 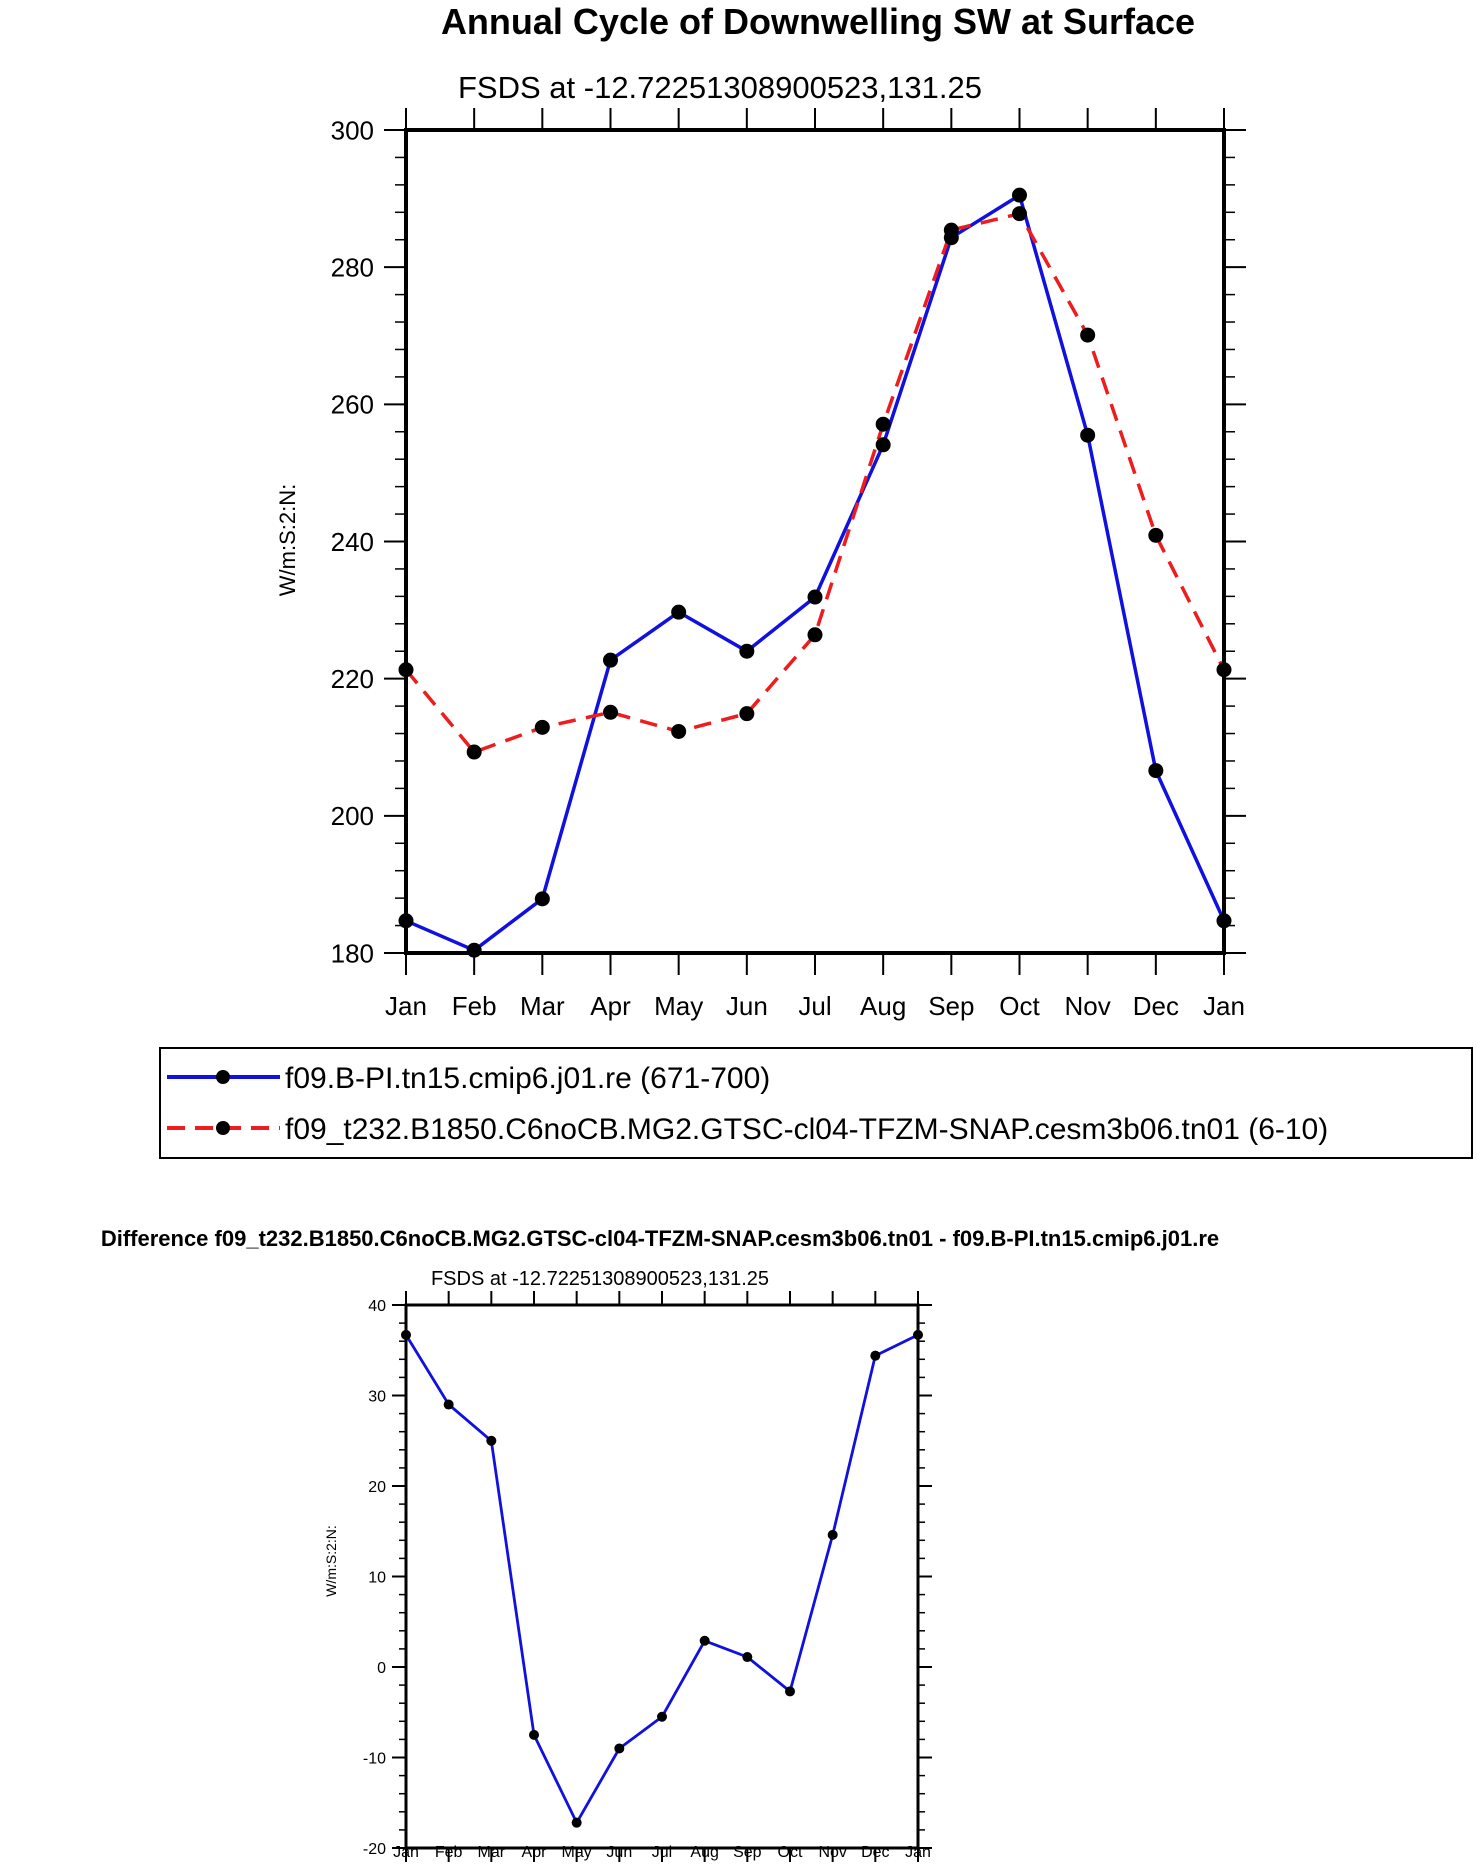 What do you see at coordinates (610, 1006) in the screenshot?
I see `x-tick-label: Apr` at bounding box center [610, 1006].